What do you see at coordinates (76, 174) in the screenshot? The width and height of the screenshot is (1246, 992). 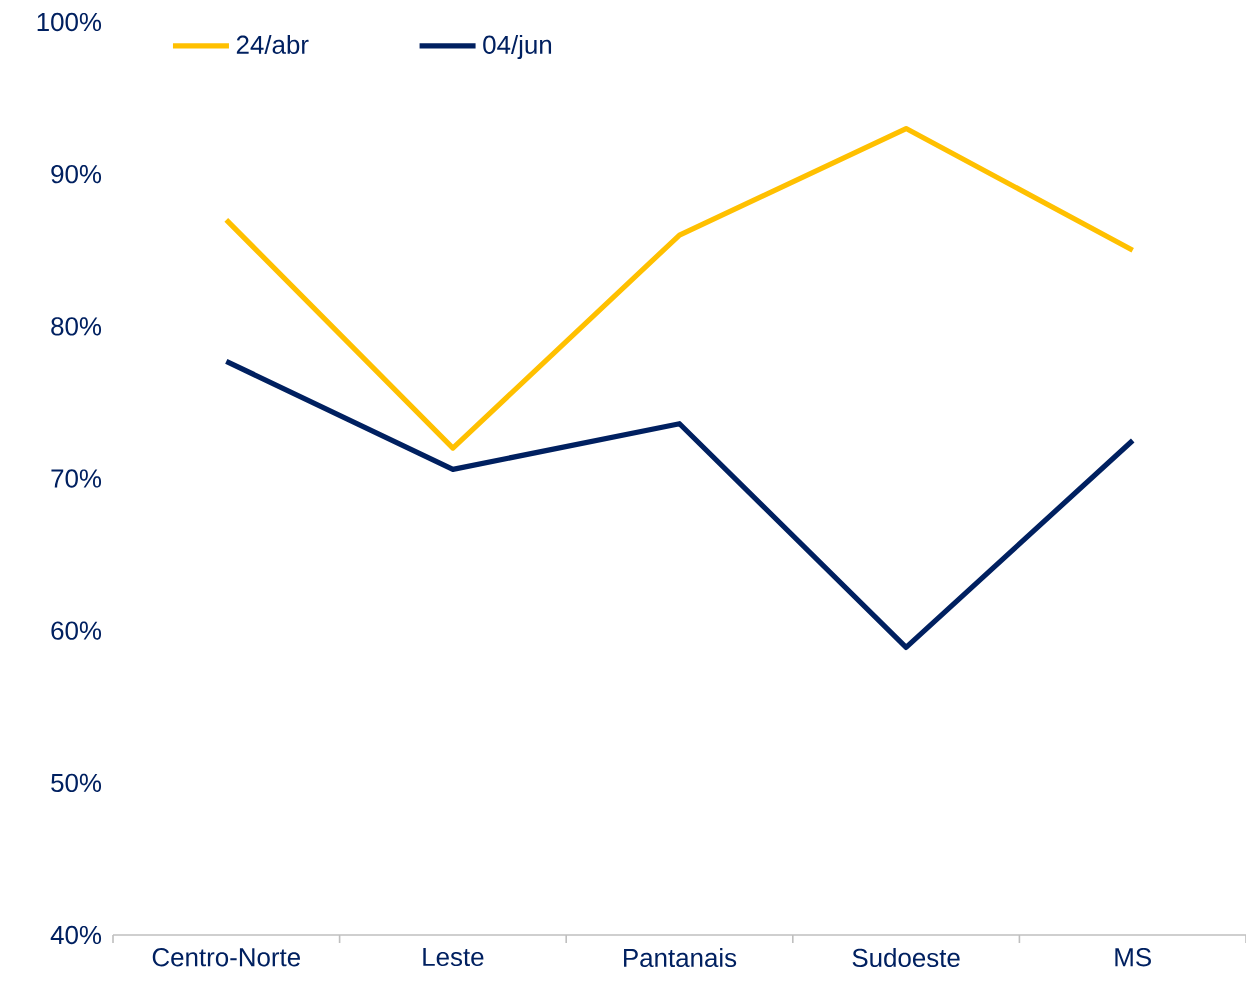 I see `y-tick-label: 90%` at bounding box center [76, 174].